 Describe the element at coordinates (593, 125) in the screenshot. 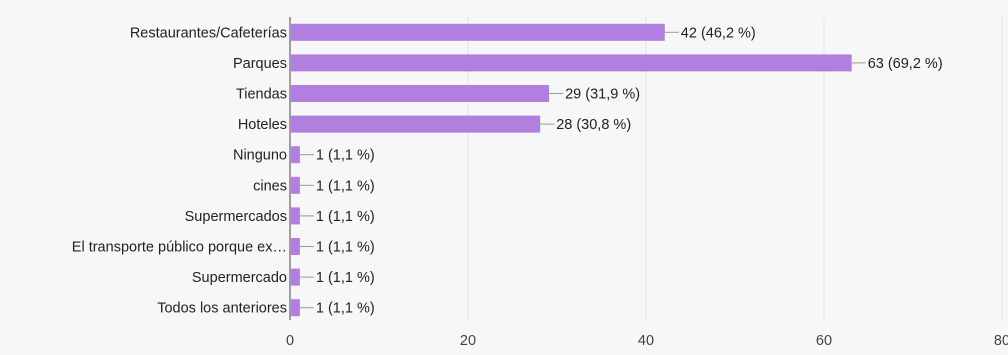

I see `data-label: 28 (30,8 %)` at that location.